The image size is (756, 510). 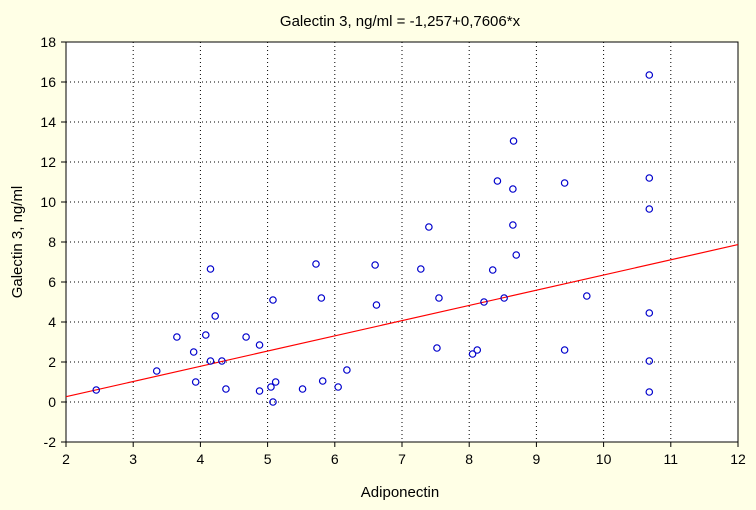 I want to click on y-axis-ticks: -2 0 2 4 6 8 10 12 14 16 18, so click(x=53, y=242).